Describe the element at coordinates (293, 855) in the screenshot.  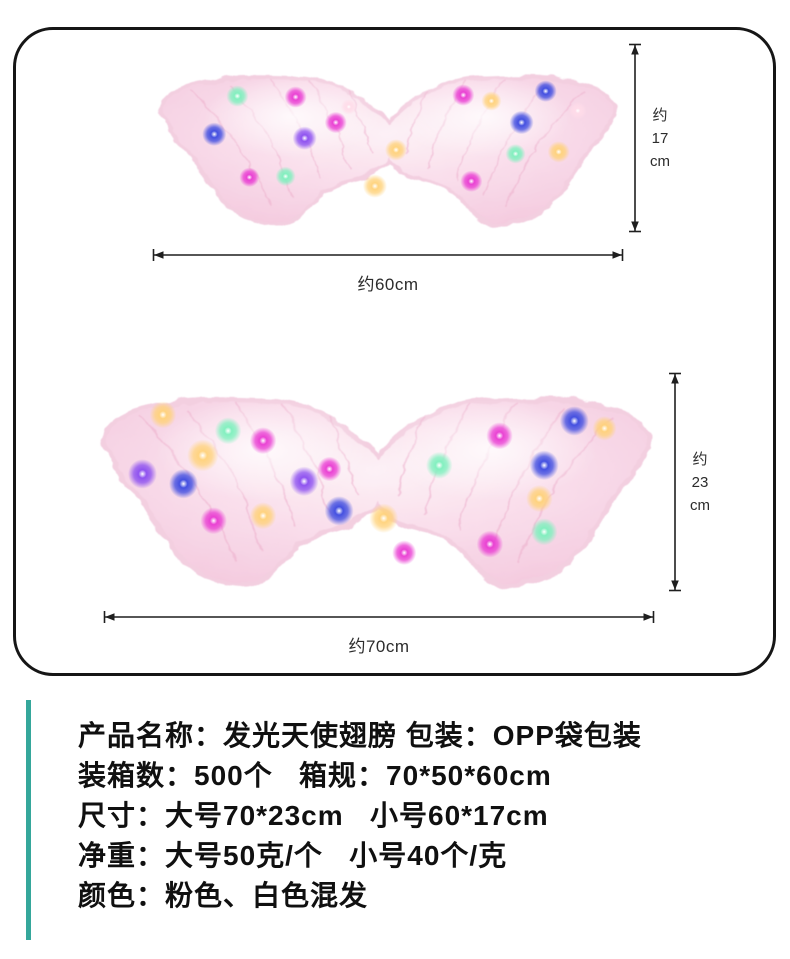
I see `spec-line-net-weight: 净重：大号50克/个 小号40个/克` at that location.